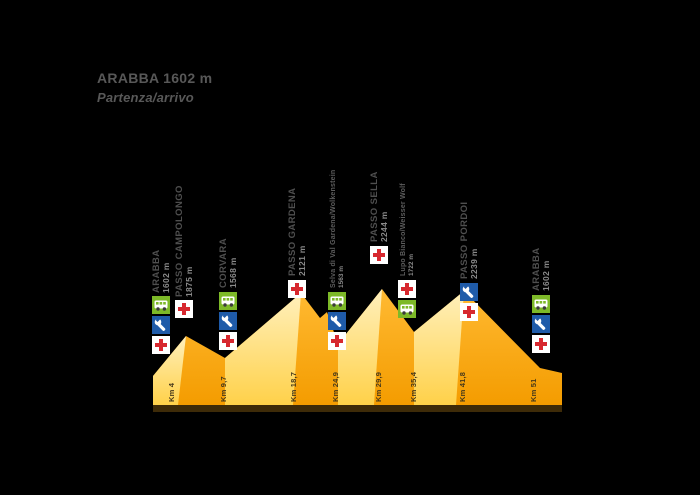  I want to click on km-marker: Km 35,4, so click(413, 386).